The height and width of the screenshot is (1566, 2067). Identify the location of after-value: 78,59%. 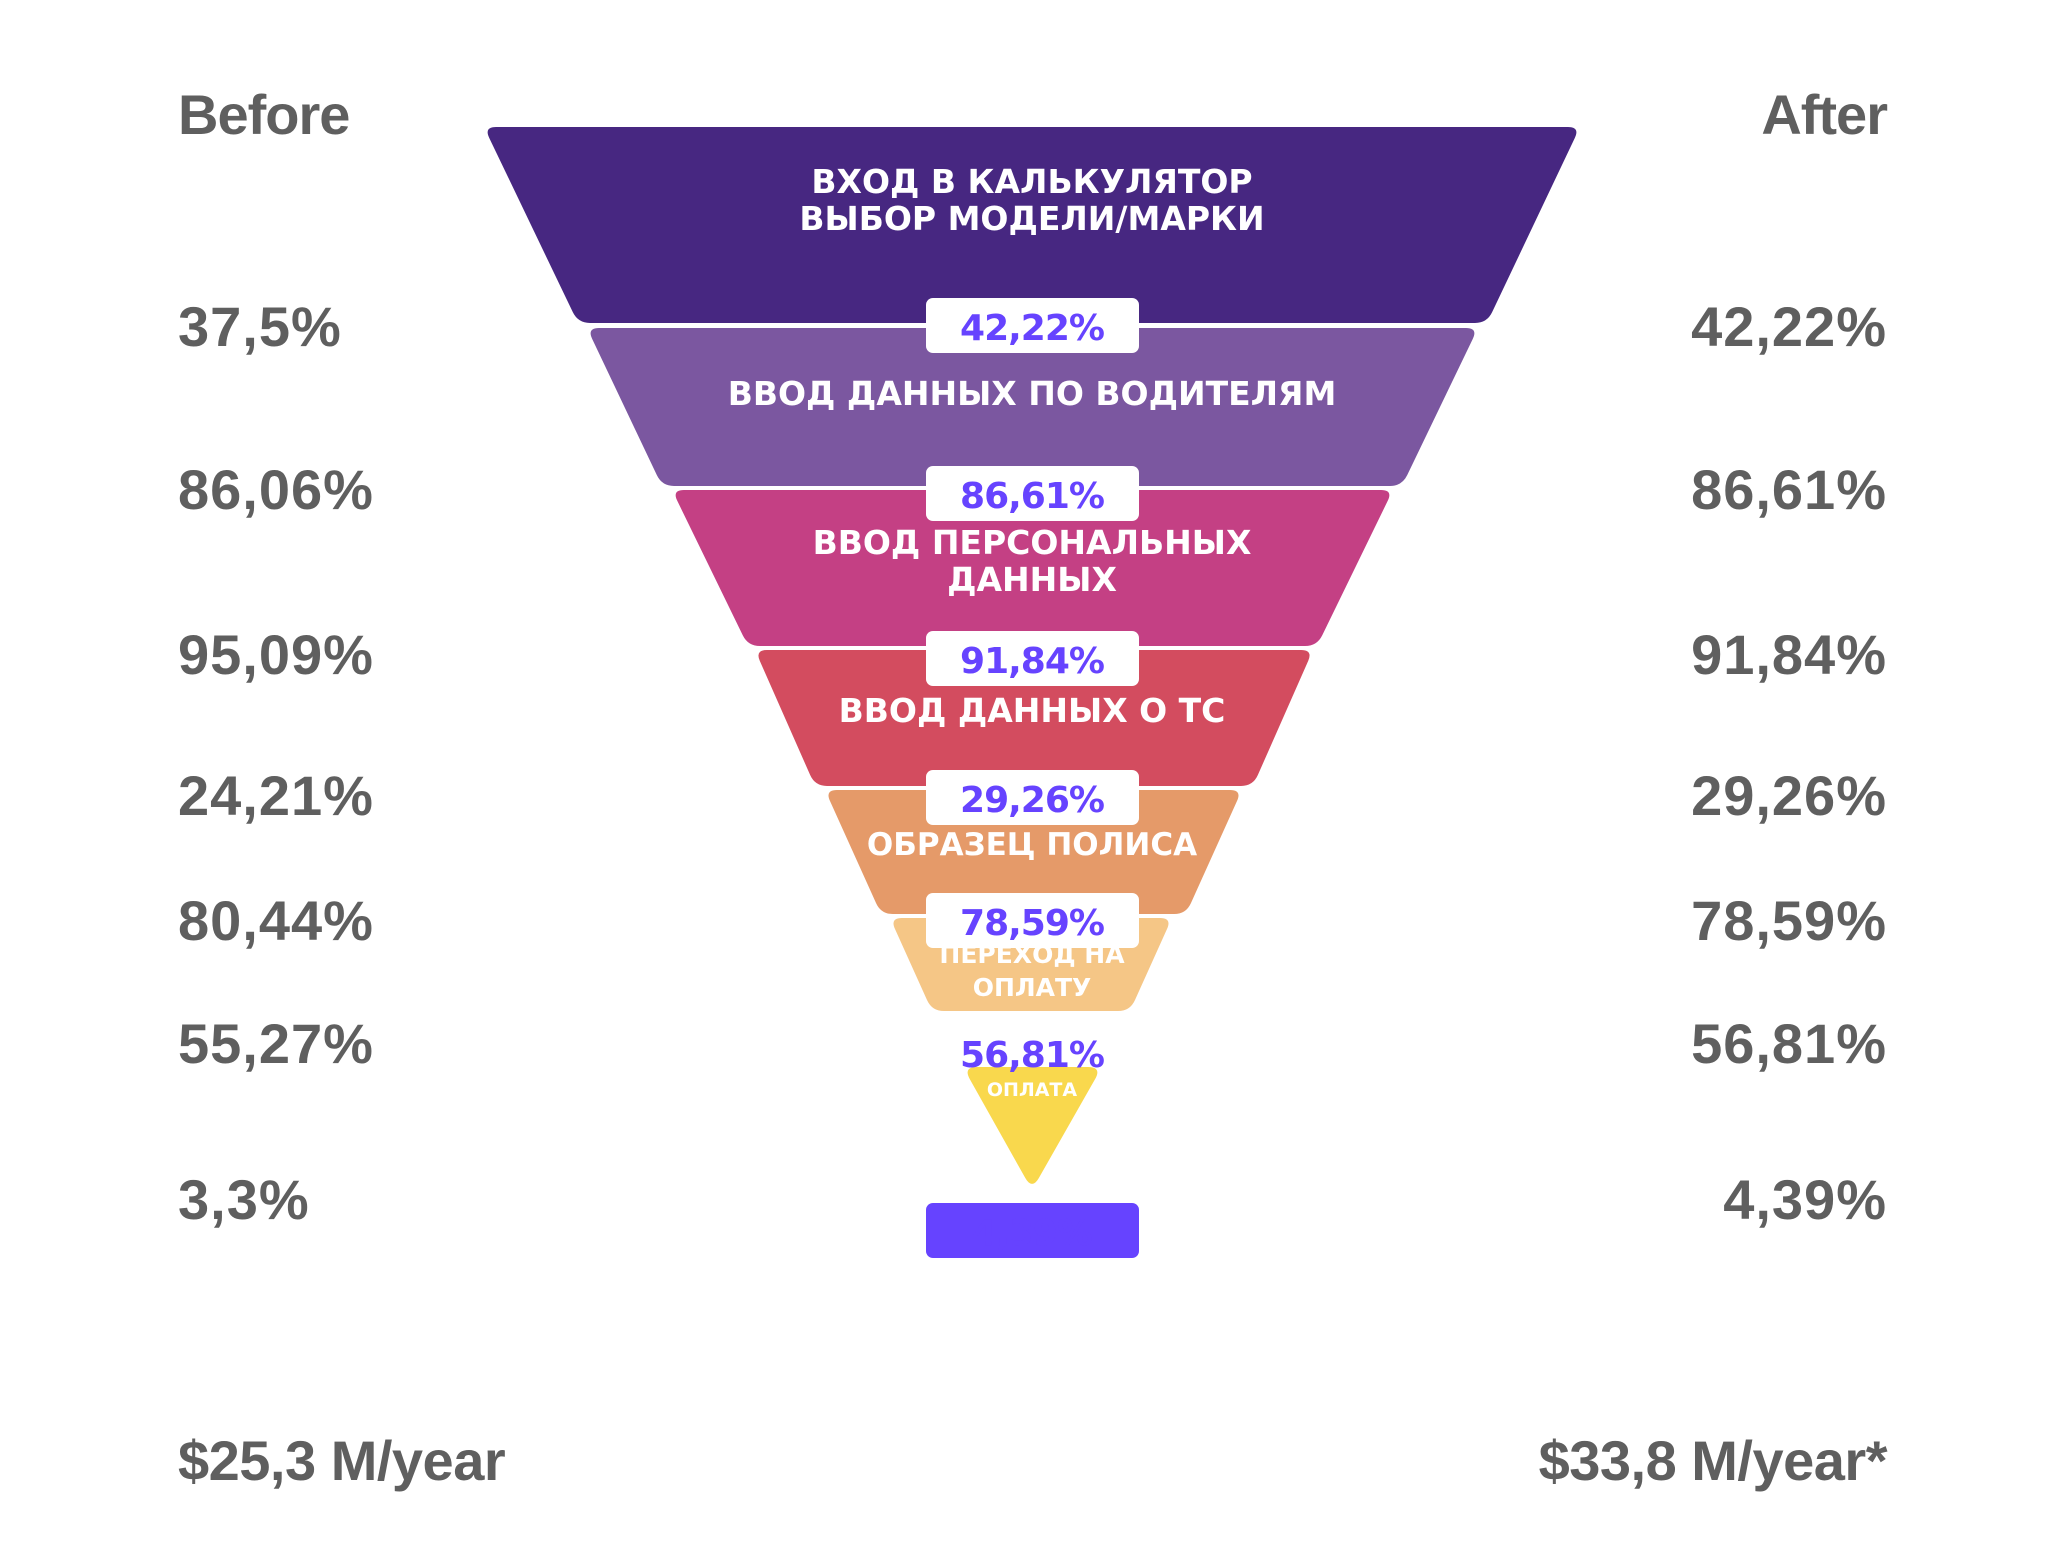
(1789, 920).